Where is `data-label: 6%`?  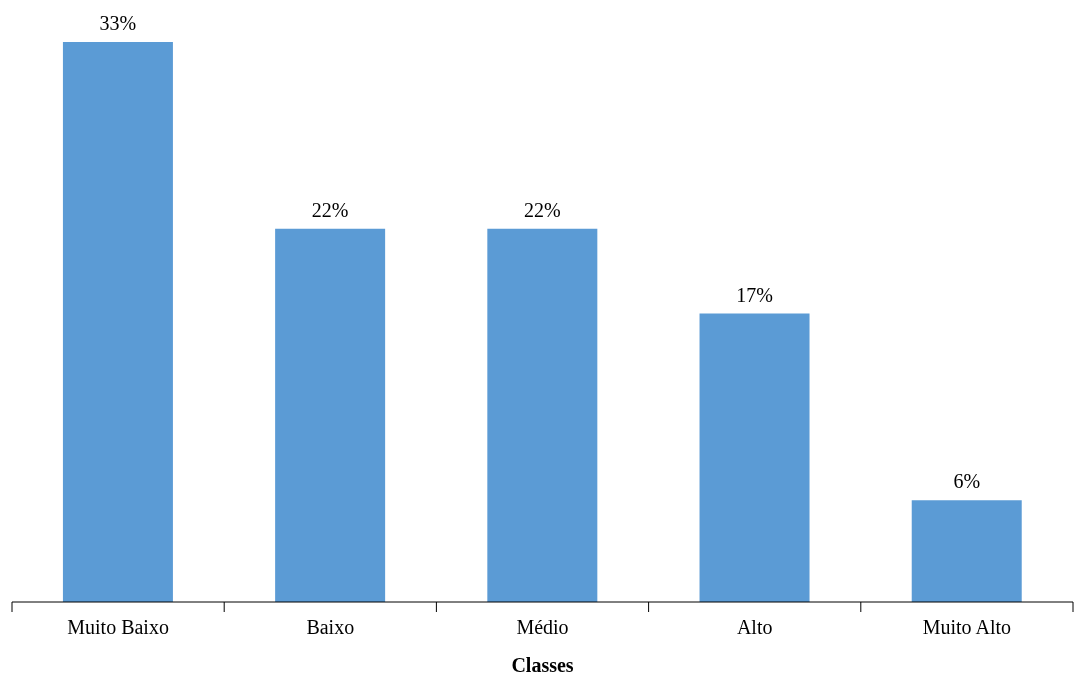
data-label: 6% is located at coordinates (967, 481).